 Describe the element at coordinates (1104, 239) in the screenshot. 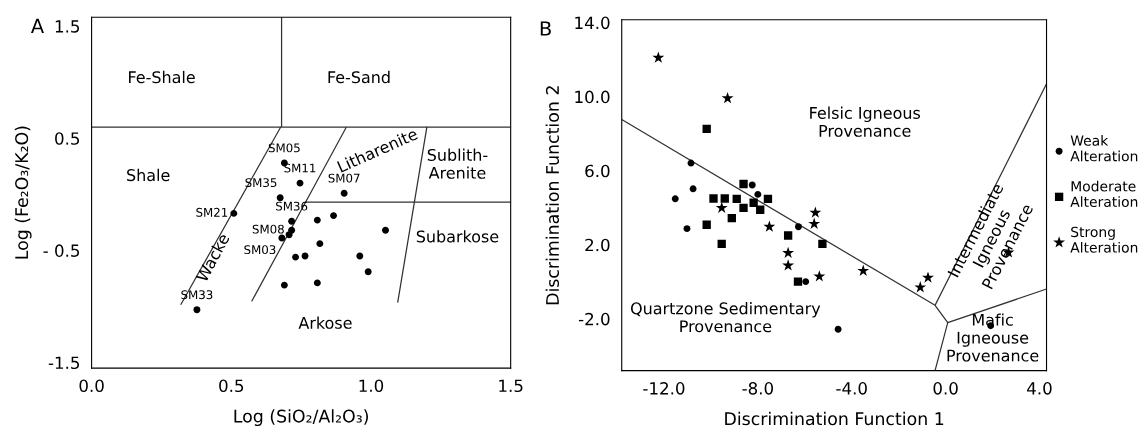

I see `legend-label: Strong Alteration` at that location.